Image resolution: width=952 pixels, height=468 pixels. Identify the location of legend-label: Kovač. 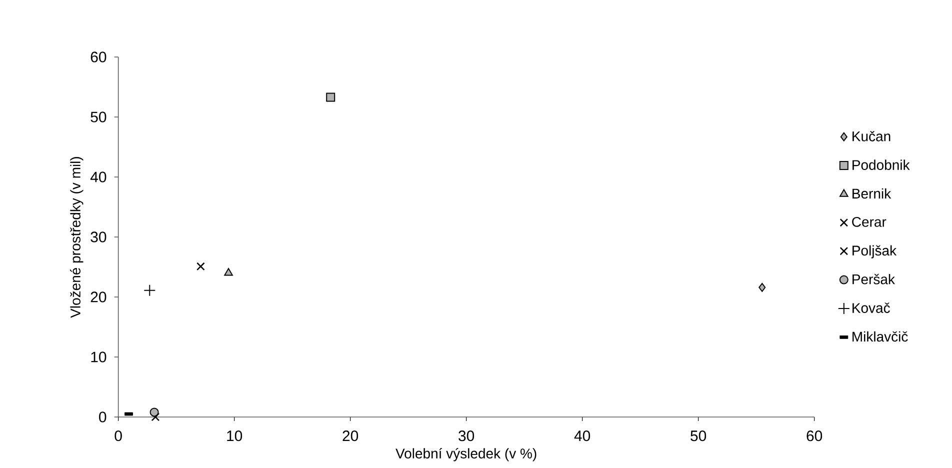
(871, 307).